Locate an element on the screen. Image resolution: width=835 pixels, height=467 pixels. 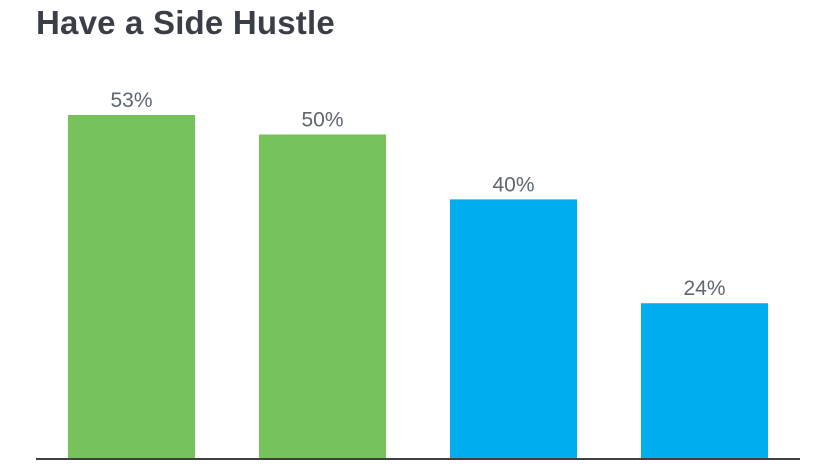
data-label-1: 53% is located at coordinates (131, 100).